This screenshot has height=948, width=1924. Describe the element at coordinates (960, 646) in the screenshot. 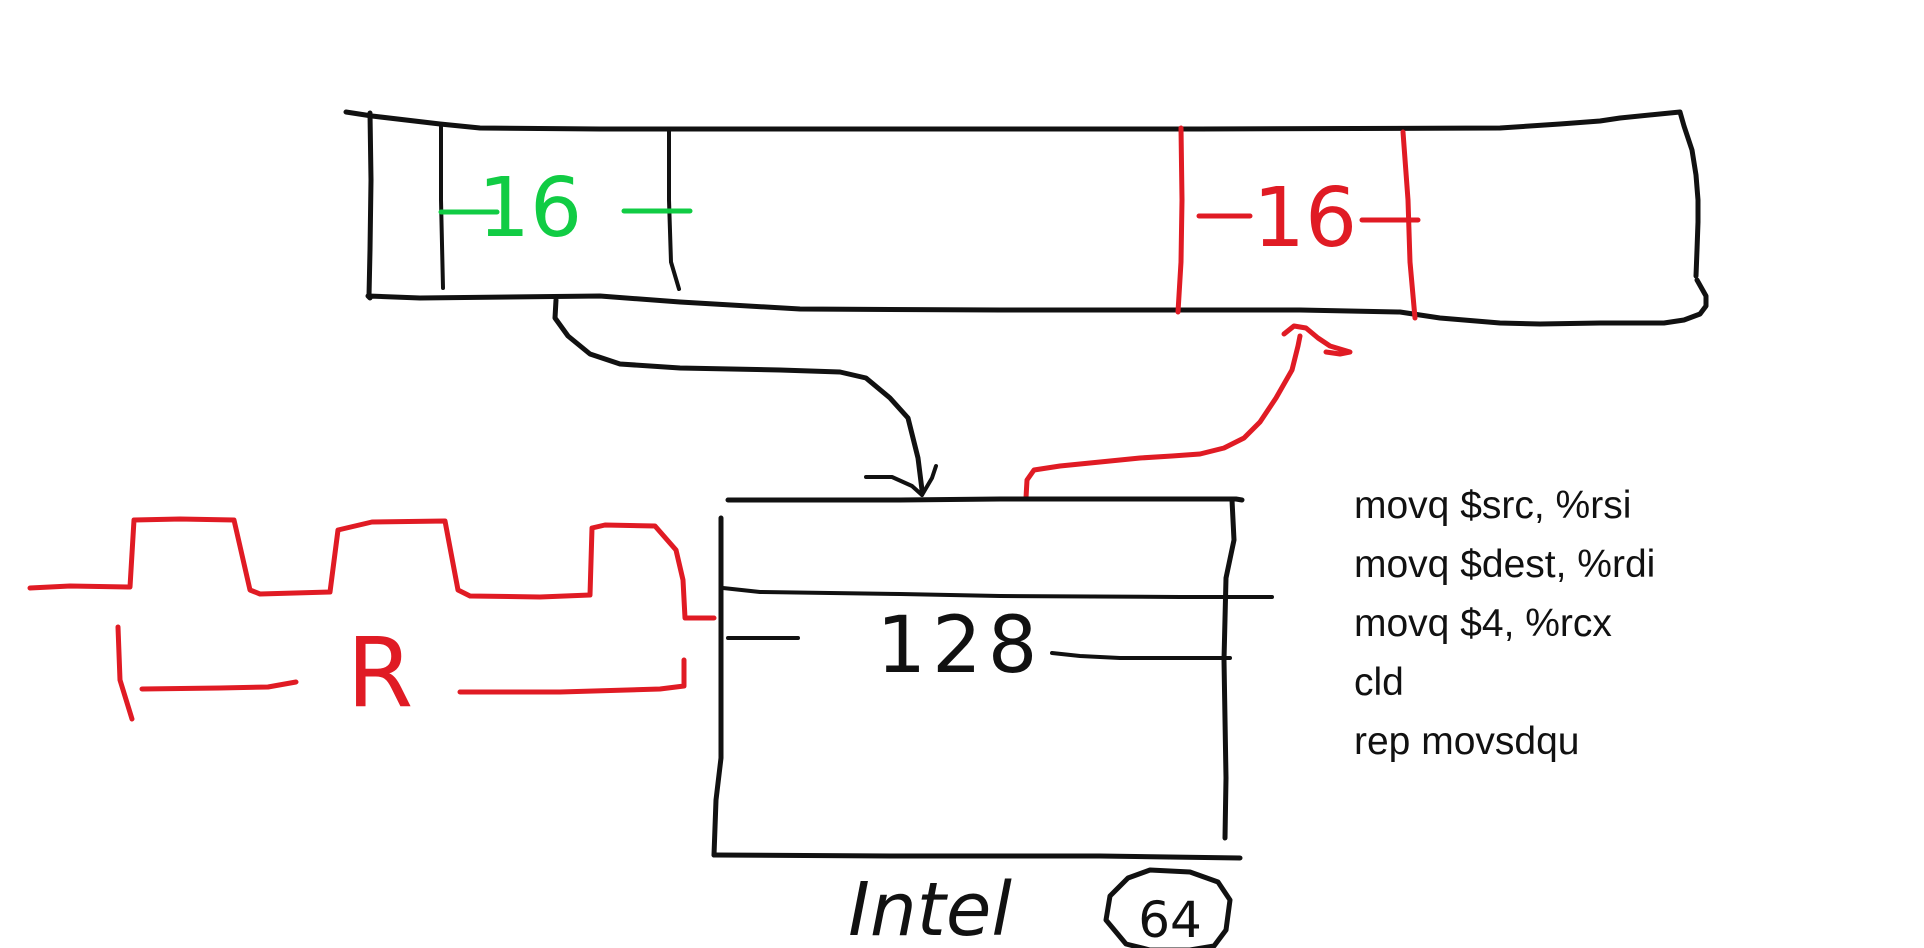

I see `register-width-label: 128` at that location.